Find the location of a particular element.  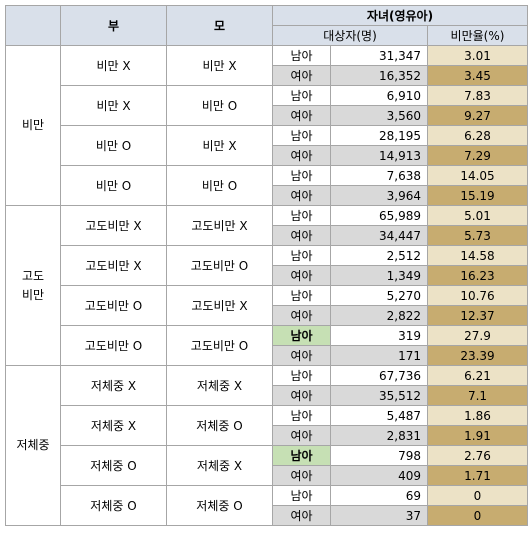

table-row: 여아 34,447 5.73 is located at coordinates (267, 235).